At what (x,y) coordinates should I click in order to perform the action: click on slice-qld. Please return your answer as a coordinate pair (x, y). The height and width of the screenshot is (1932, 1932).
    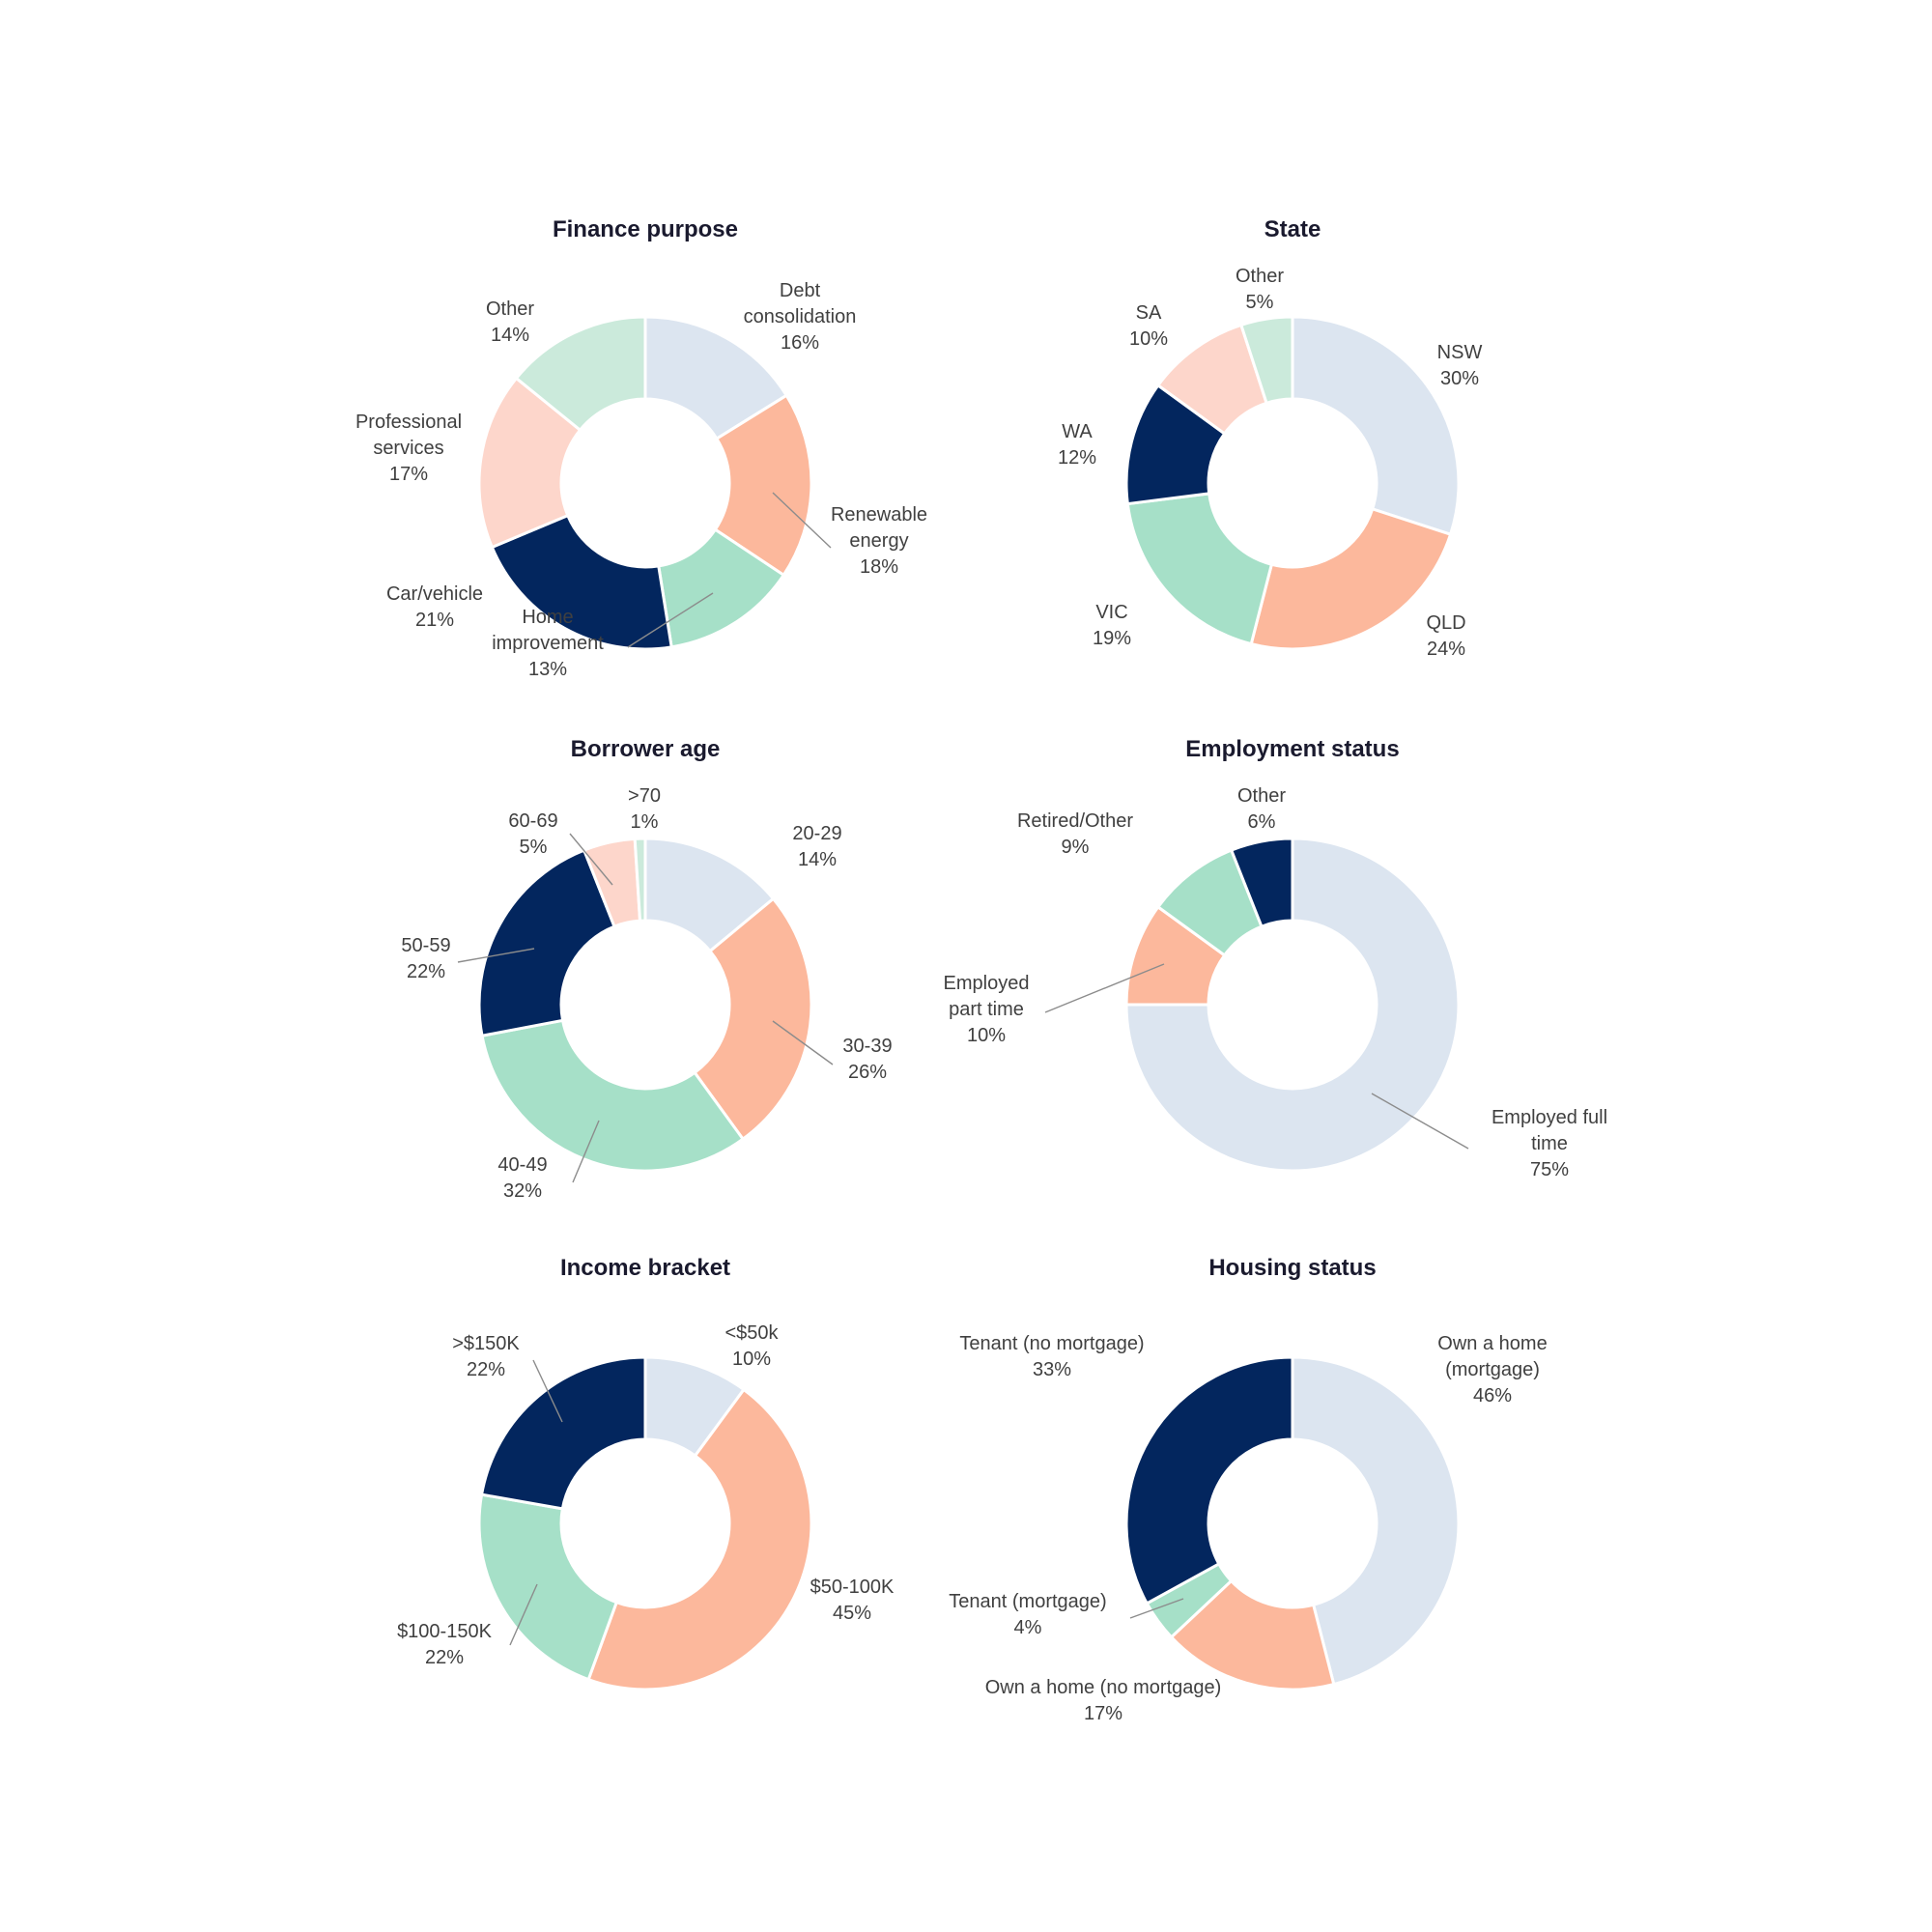
    Looking at the image, I should click on (1351, 578).